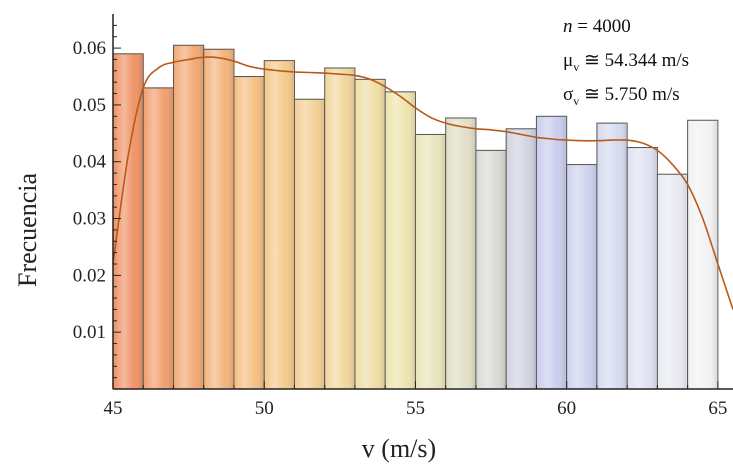 This screenshot has width=733, height=464. Describe the element at coordinates (90, 162) in the screenshot. I see `y-tick-label: 0.04` at that location.